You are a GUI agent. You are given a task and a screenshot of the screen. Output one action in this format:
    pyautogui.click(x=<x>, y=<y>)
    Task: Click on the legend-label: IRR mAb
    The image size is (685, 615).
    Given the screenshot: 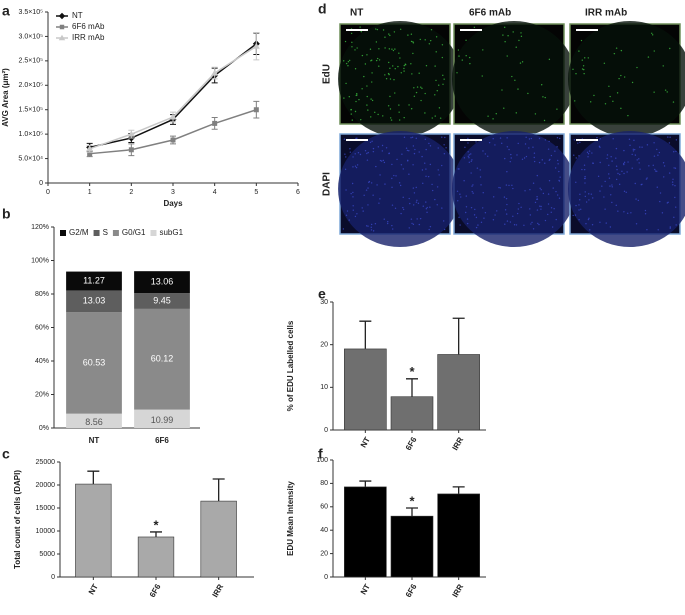 What is the action you would take?
    pyautogui.click(x=88, y=37)
    